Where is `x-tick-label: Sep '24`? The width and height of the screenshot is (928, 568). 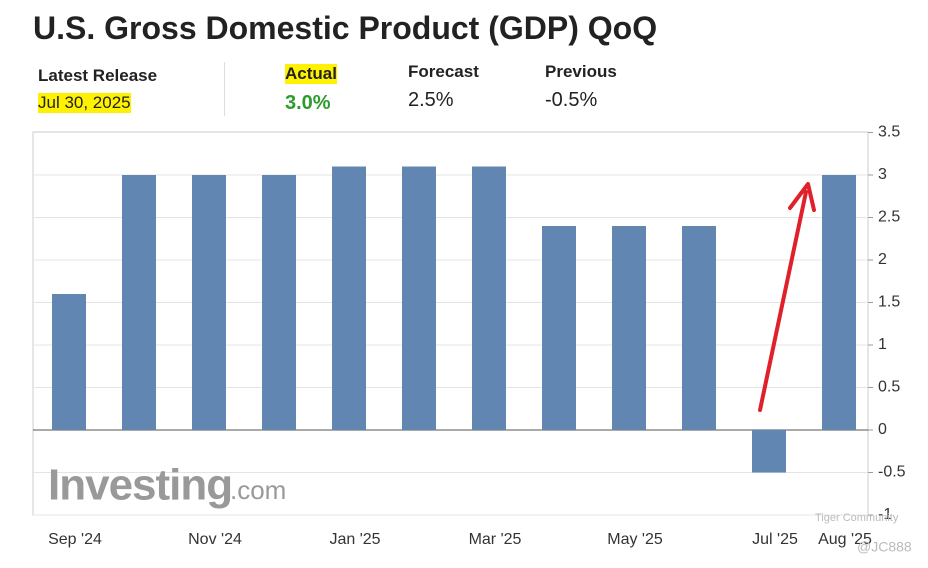 x-tick-label: Sep '24 is located at coordinates (75, 539).